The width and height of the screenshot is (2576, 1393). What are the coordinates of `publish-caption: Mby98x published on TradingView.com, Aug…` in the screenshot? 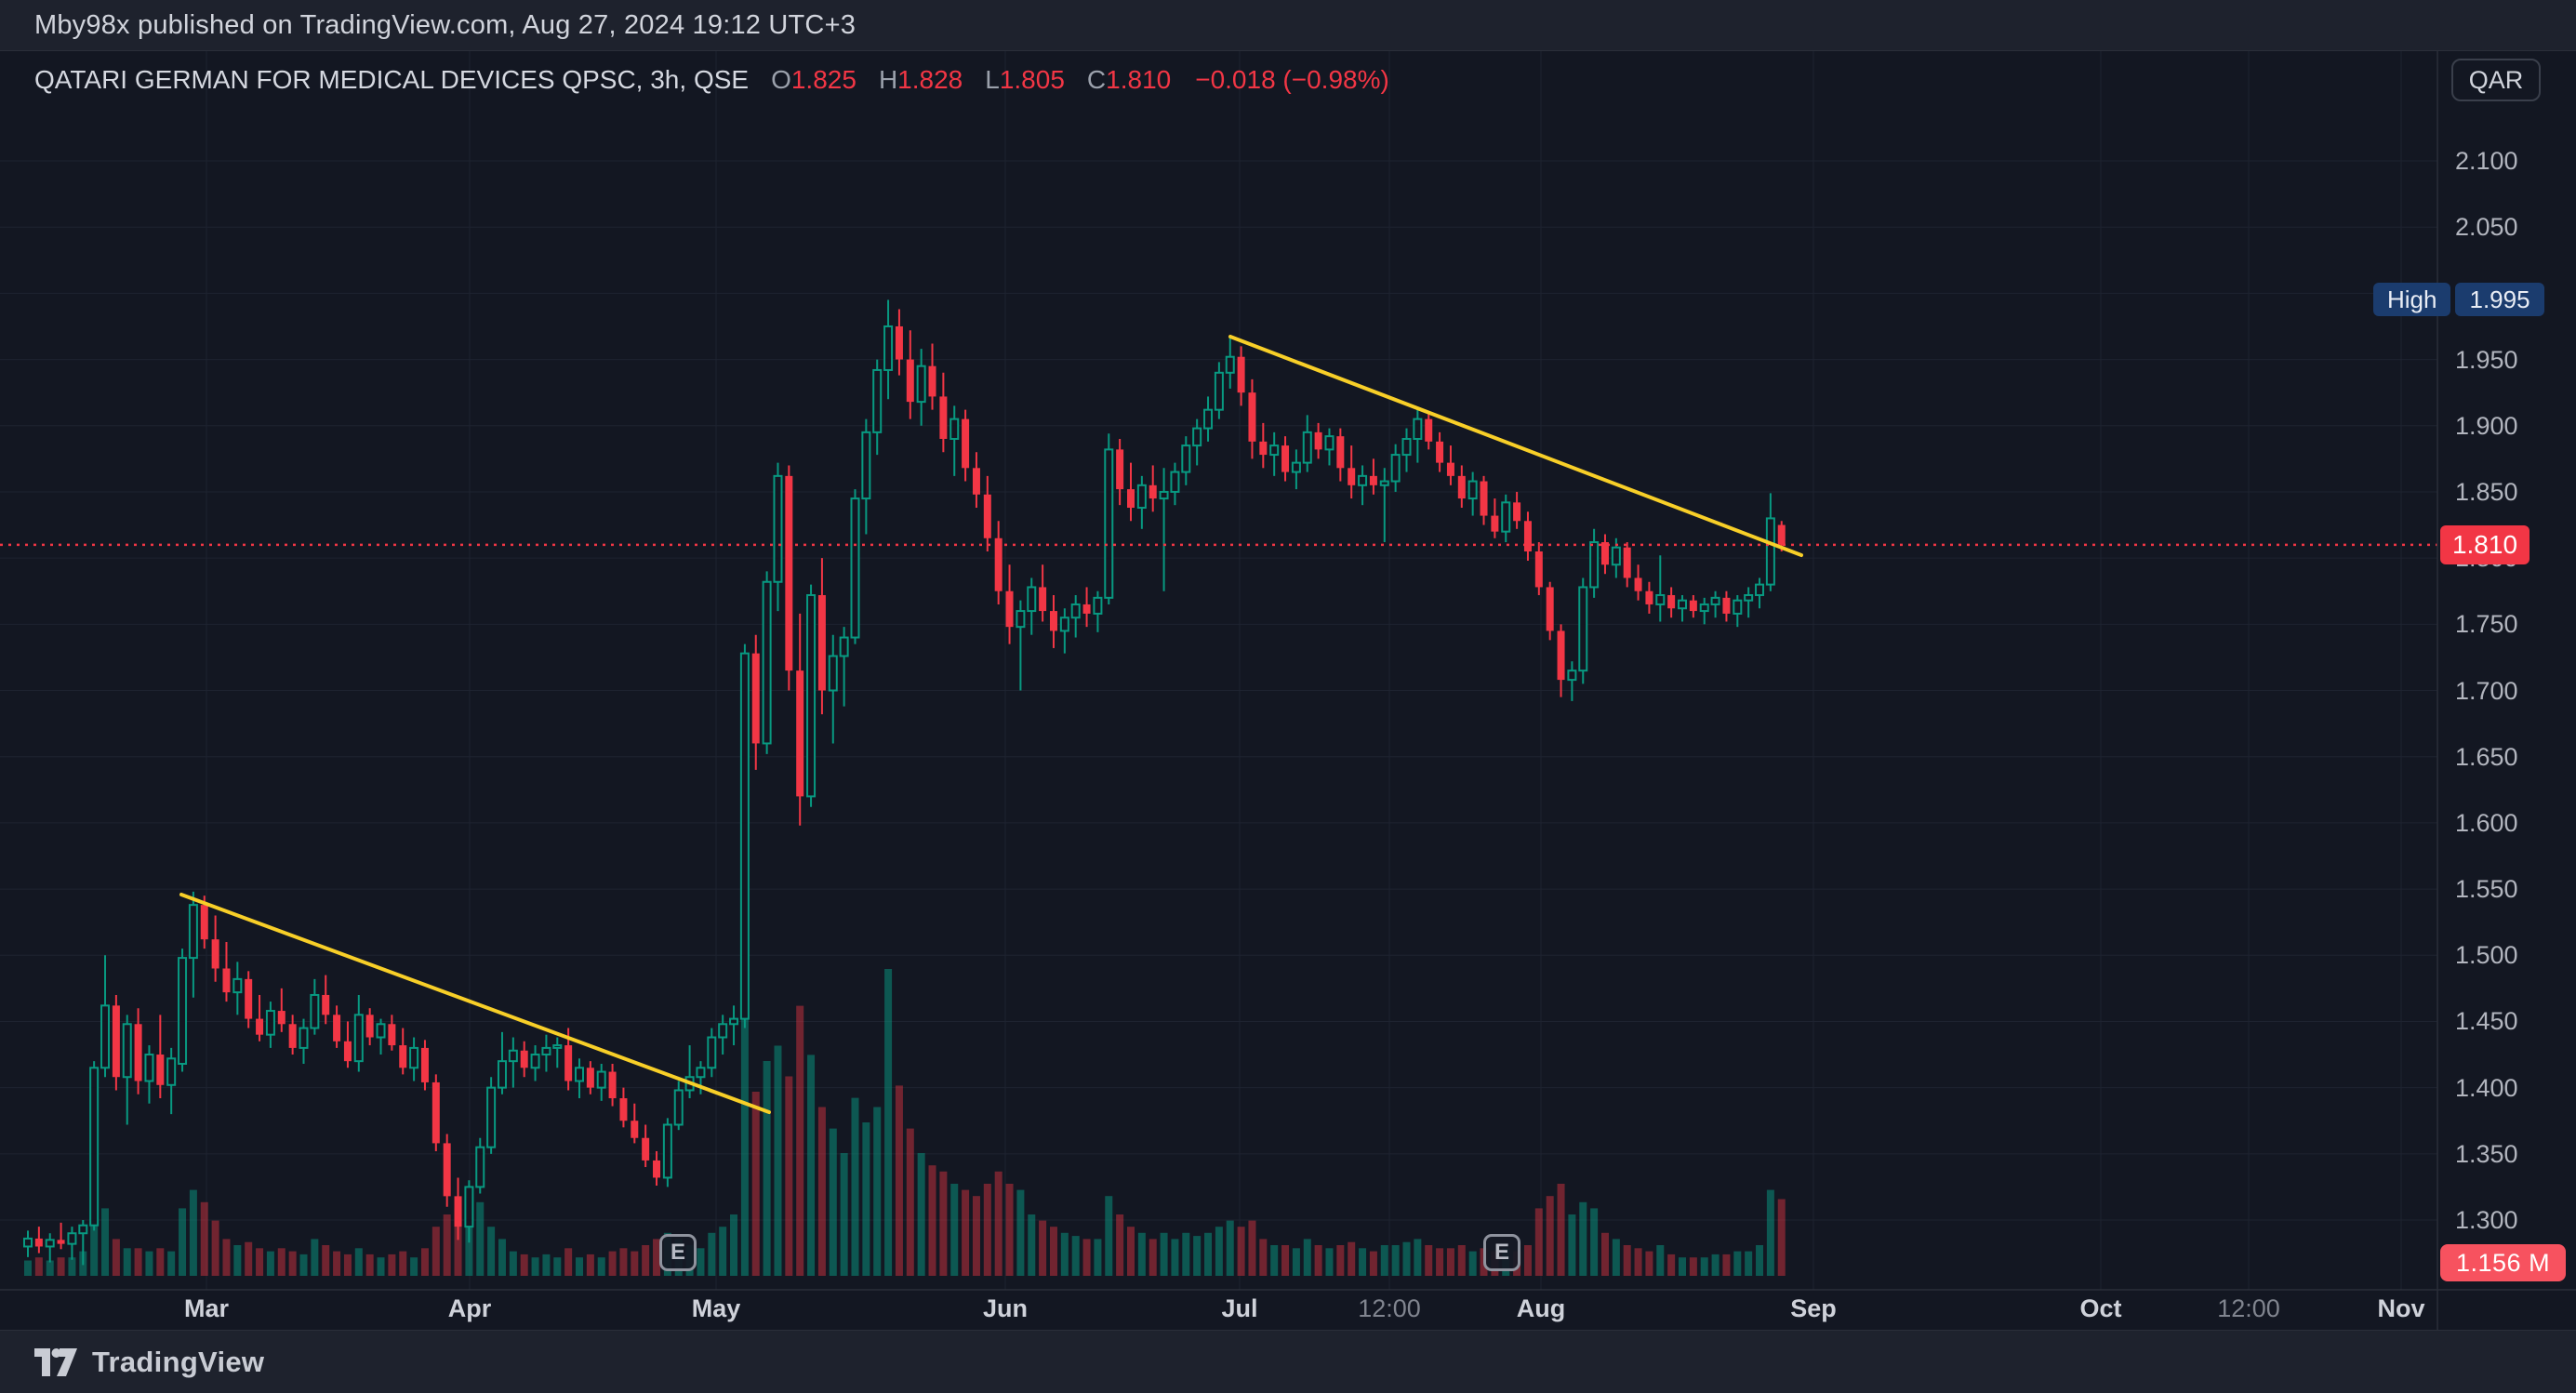 It's located at (445, 25).